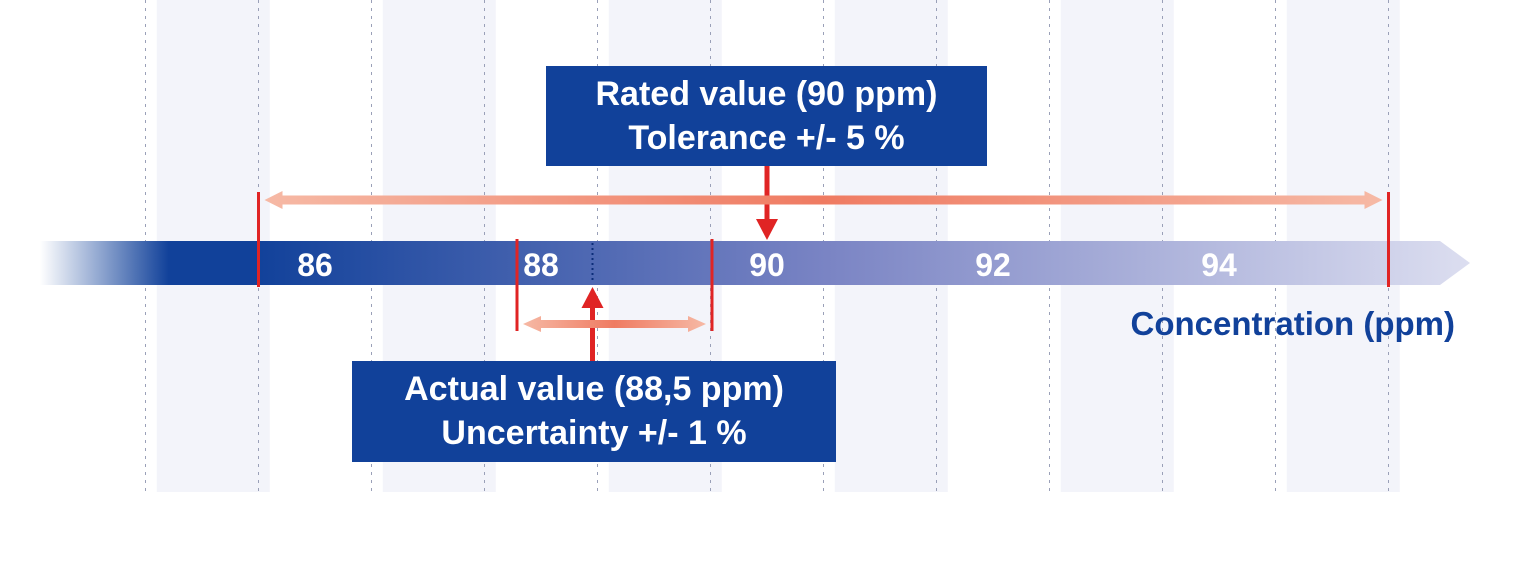 Image resolution: width=1534 pixels, height=569 pixels. I want to click on axis-title: Concentration (ppm), so click(1292, 323).